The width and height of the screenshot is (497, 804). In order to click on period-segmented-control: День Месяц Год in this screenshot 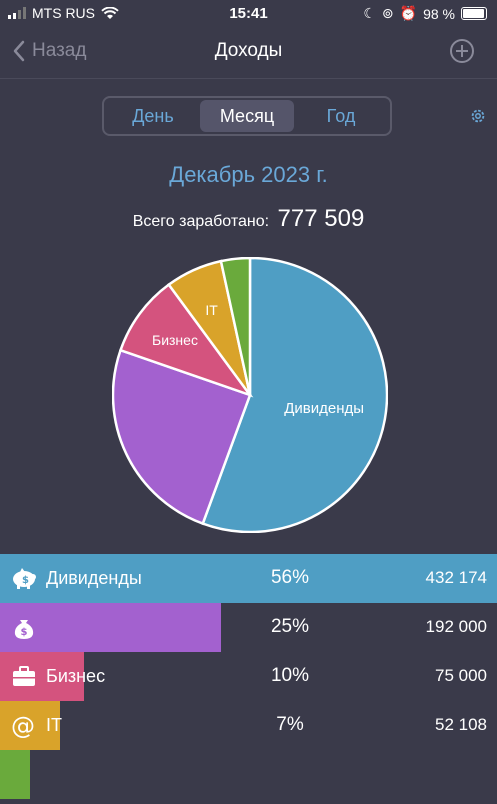, I will do `click(247, 116)`.